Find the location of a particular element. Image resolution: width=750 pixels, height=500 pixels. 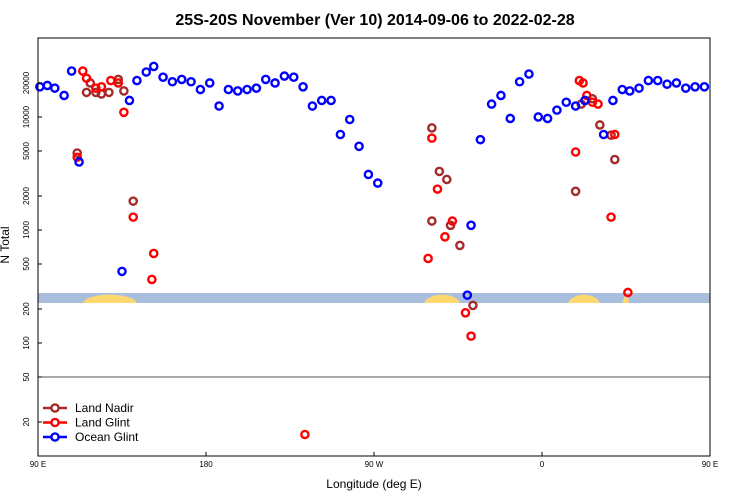

x-axis-label: Longitude (deg E) is located at coordinates (373, 484).